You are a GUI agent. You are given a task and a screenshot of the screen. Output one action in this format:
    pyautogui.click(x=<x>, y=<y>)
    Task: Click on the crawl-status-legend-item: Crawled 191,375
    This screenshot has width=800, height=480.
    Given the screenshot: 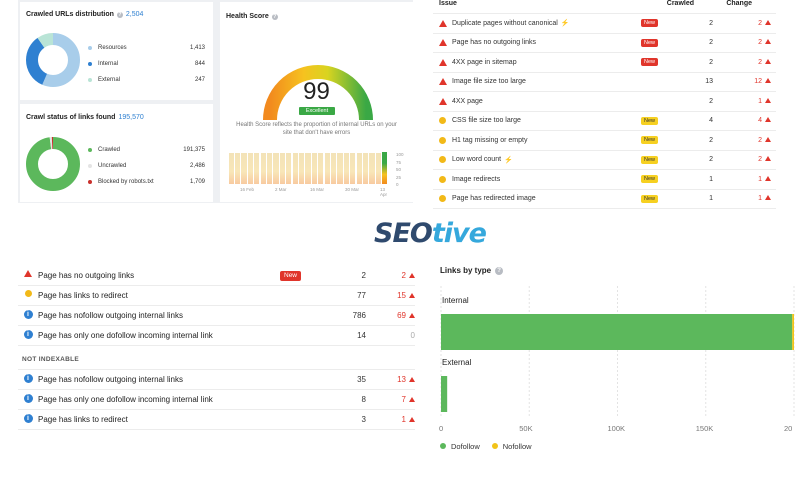 What is the action you would take?
    pyautogui.click(x=146, y=150)
    